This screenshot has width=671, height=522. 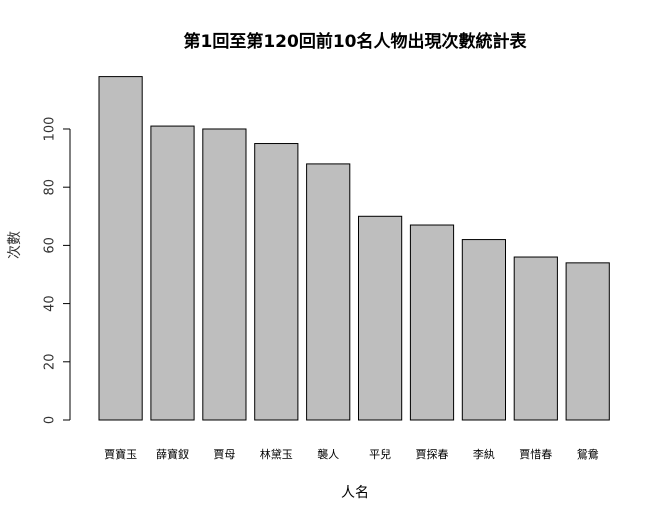 I want to click on y-tick-label: 100, so click(x=50, y=129).